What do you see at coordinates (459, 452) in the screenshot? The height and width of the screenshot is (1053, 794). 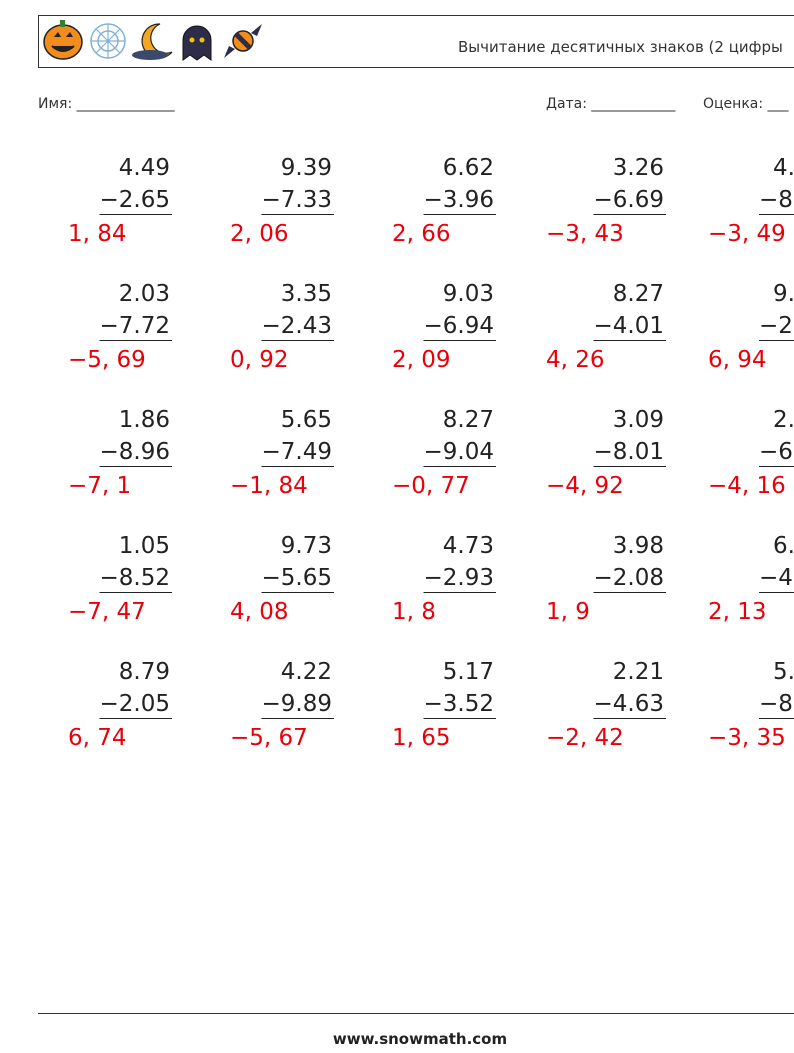 I see `subtrahend: −9.04` at bounding box center [459, 452].